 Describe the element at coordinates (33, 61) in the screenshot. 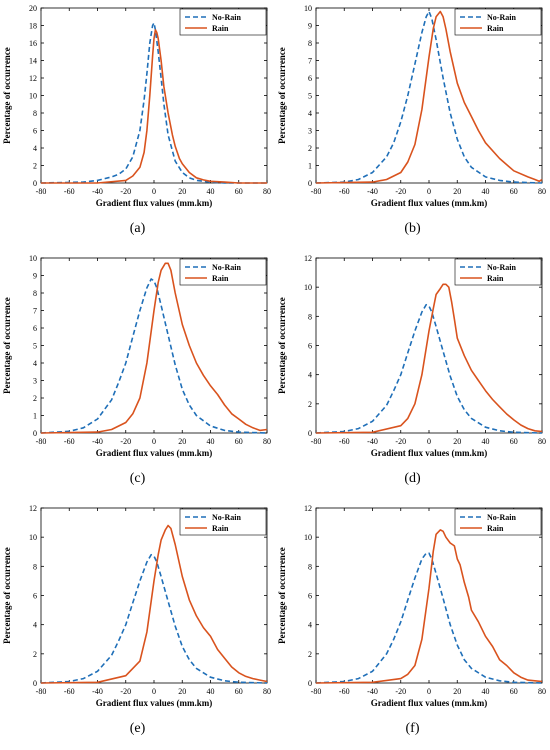

I see `y-tick-label: 14` at that location.